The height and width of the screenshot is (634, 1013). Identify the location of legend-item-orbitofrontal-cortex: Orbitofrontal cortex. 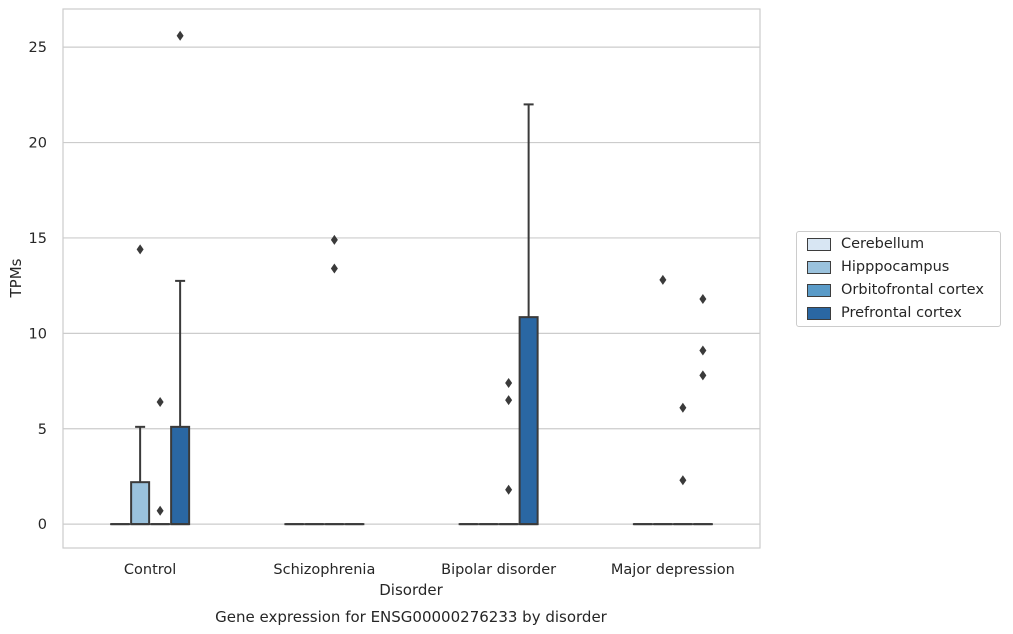
(895, 290).